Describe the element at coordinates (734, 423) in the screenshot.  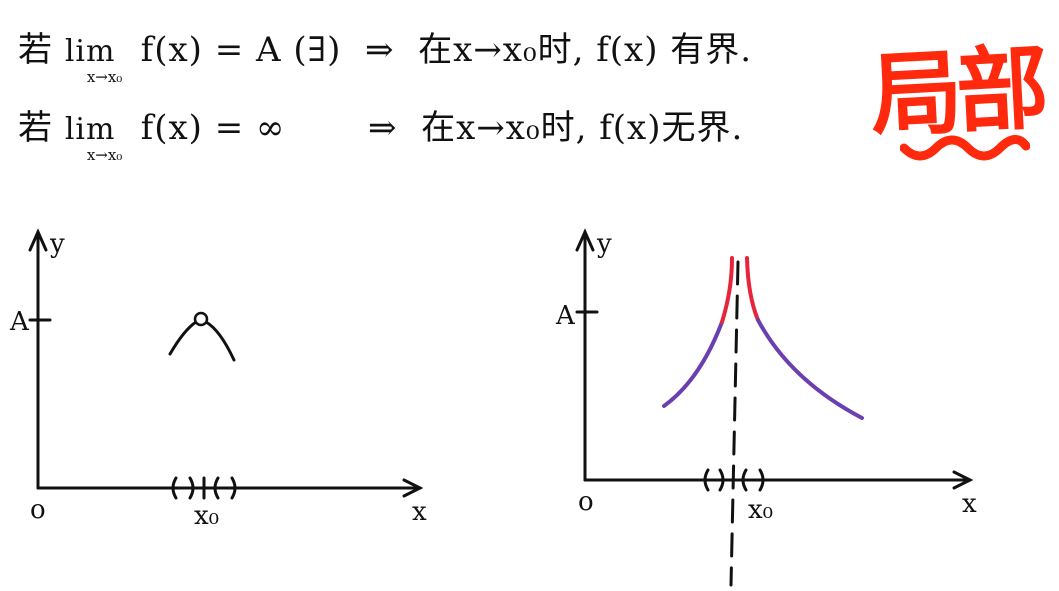
I see `asymptote-dashed-line` at that location.